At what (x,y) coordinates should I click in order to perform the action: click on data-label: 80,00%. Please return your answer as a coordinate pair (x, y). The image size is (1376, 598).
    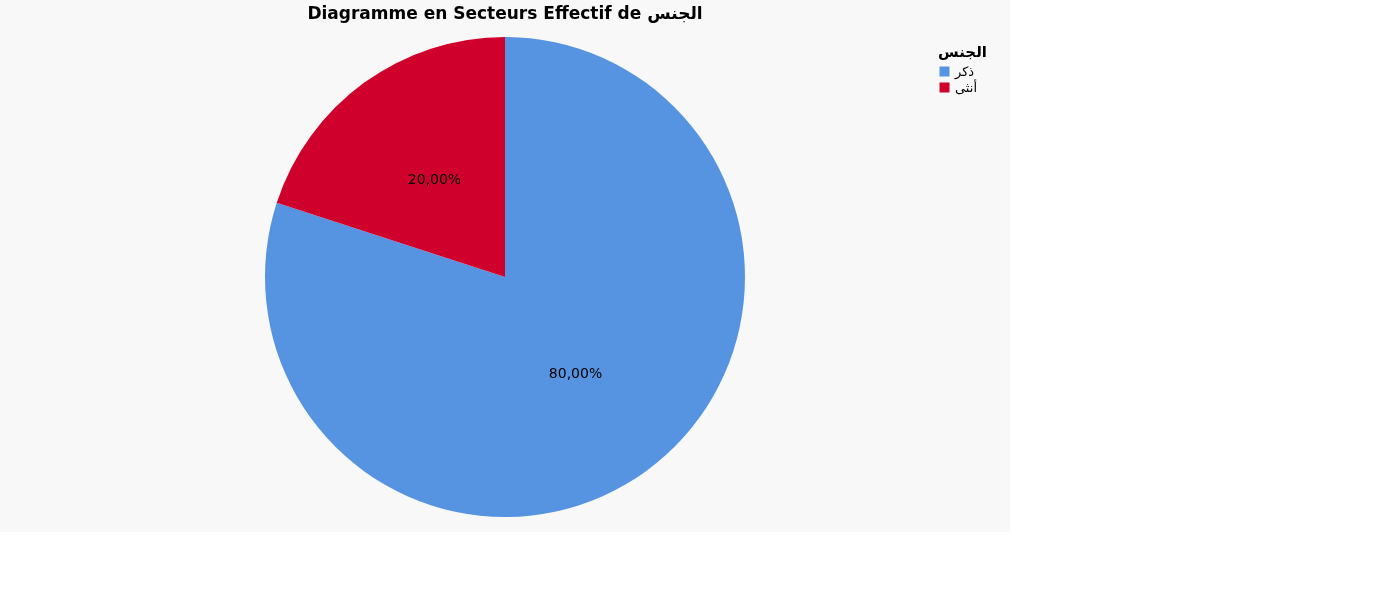
    Looking at the image, I should click on (575, 373).